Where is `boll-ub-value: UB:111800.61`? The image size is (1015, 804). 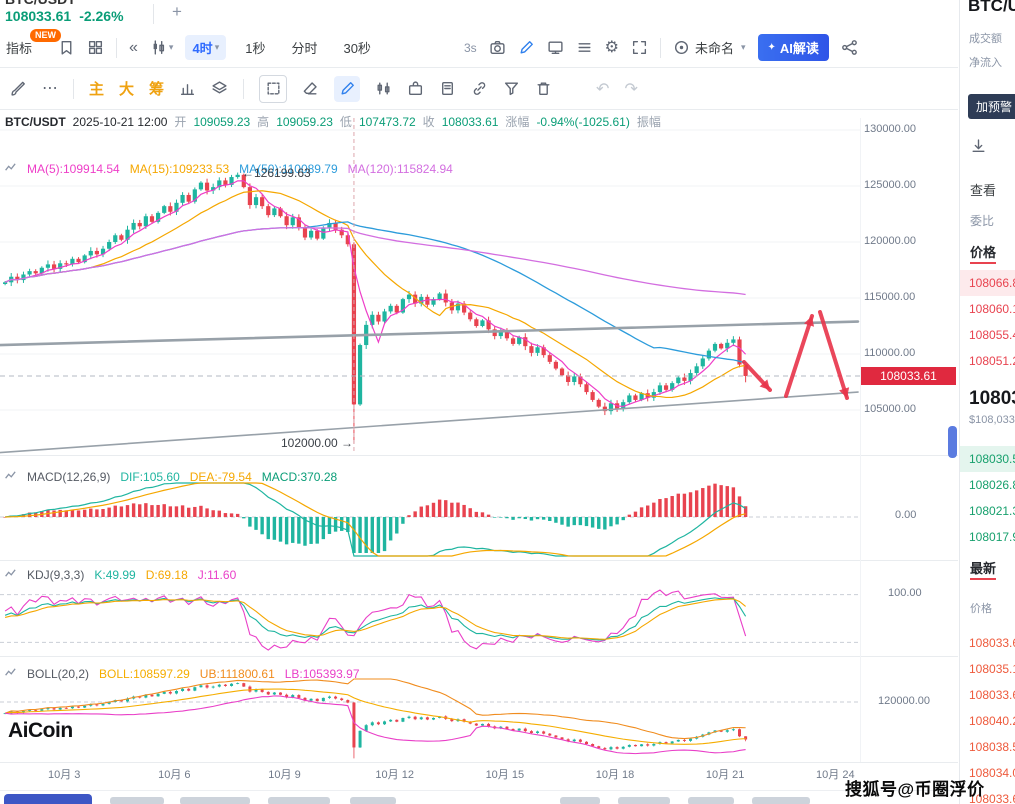 boll-ub-value: UB:111800.61 is located at coordinates (237, 674).